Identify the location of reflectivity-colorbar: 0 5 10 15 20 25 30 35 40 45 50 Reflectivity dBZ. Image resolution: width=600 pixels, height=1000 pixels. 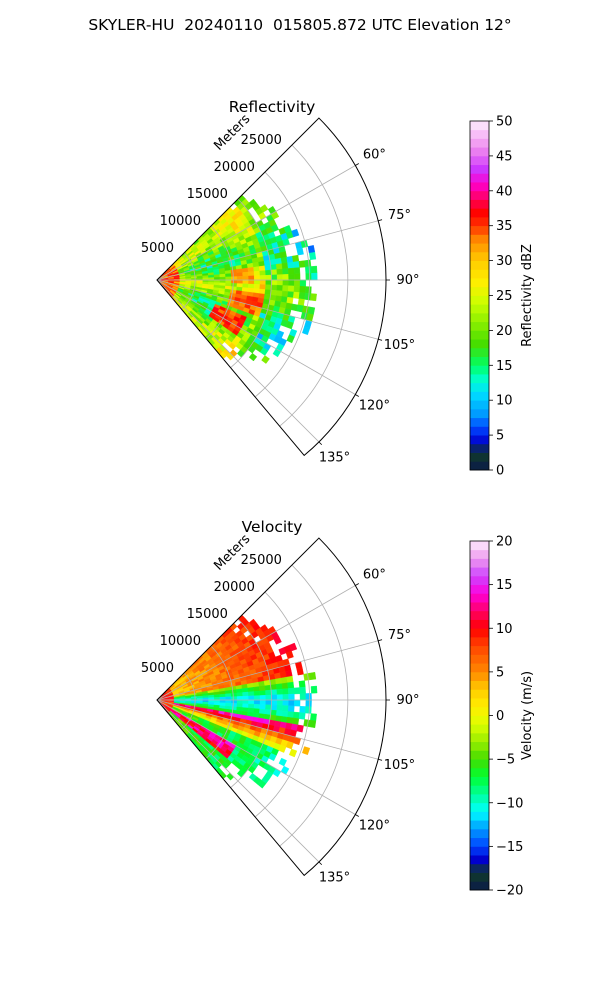
(502, 297).